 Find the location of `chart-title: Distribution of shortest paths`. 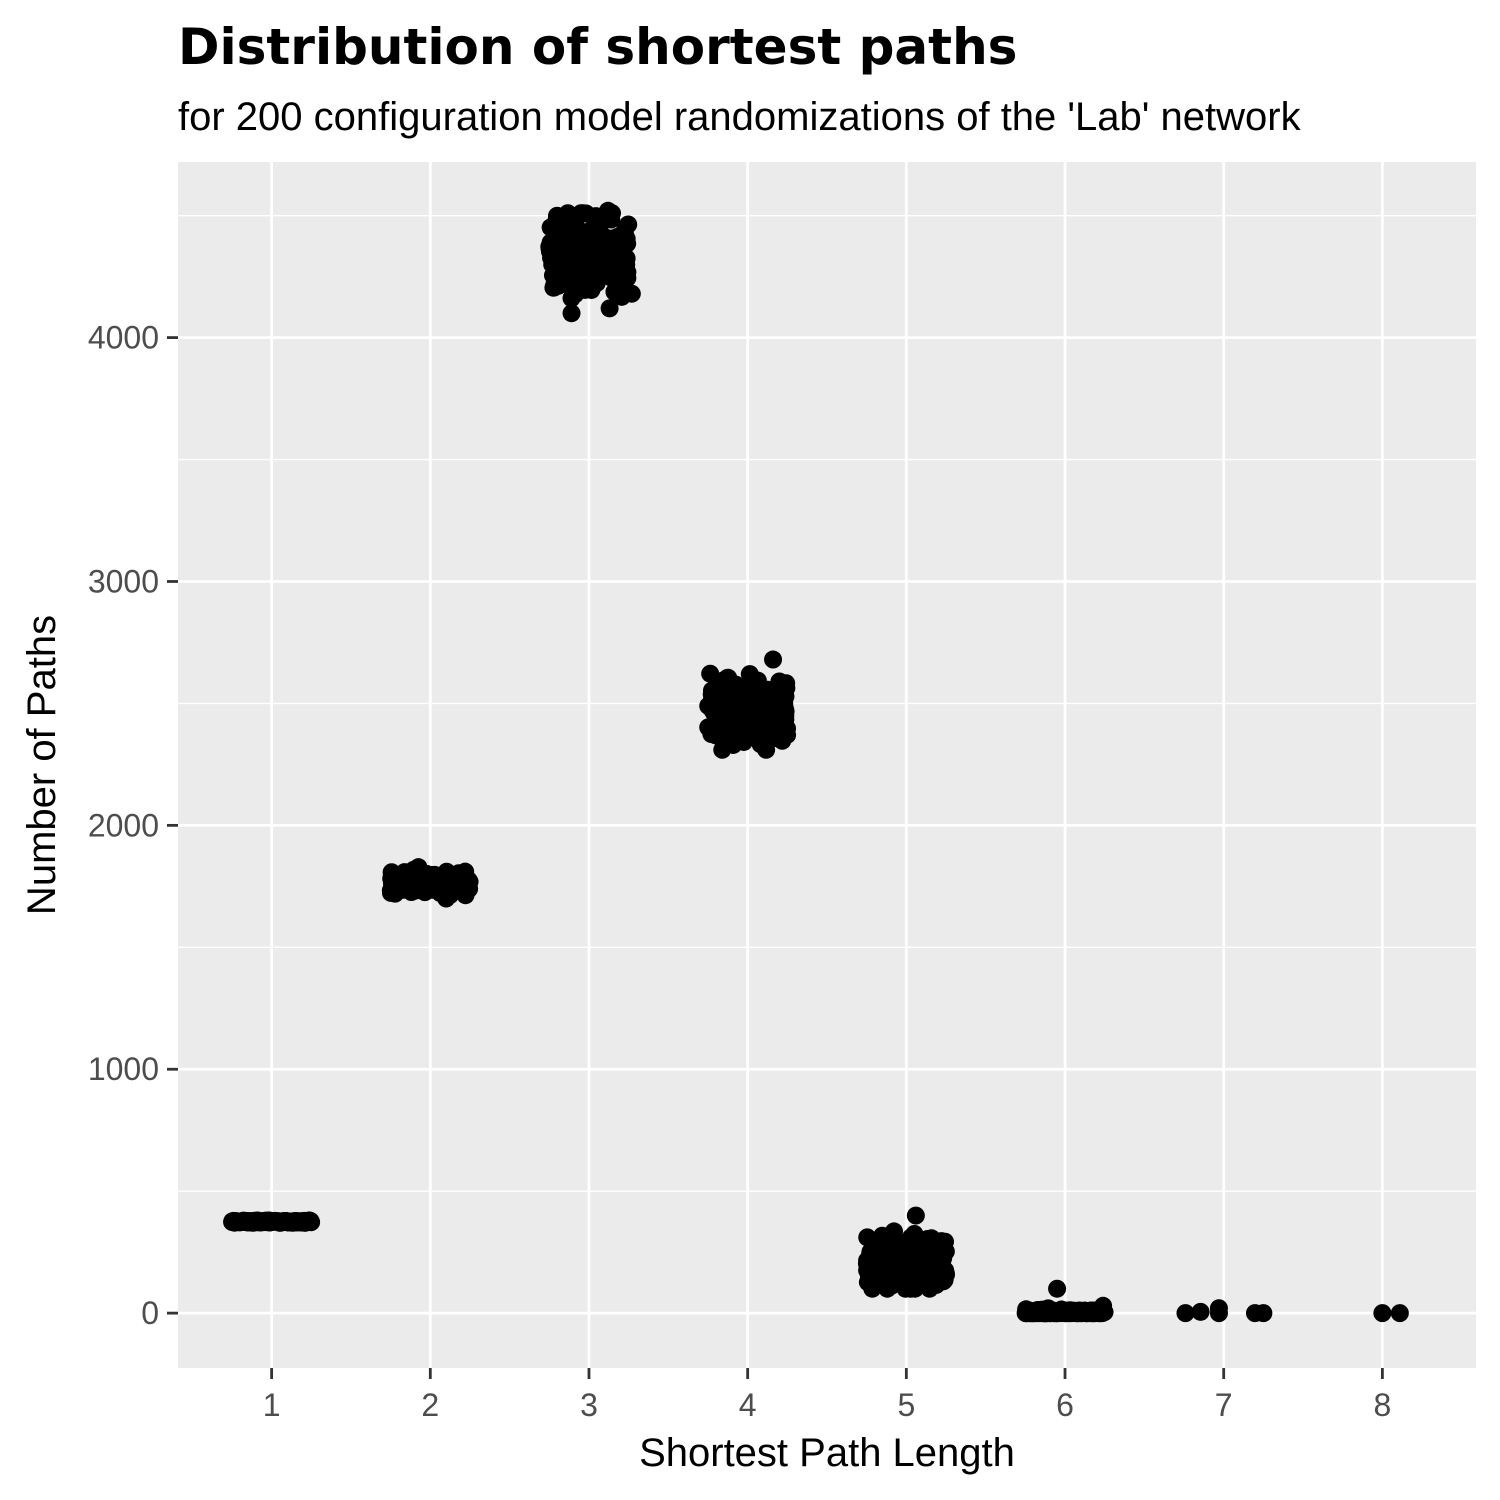

chart-title: Distribution of shortest paths is located at coordinates (597, 47).